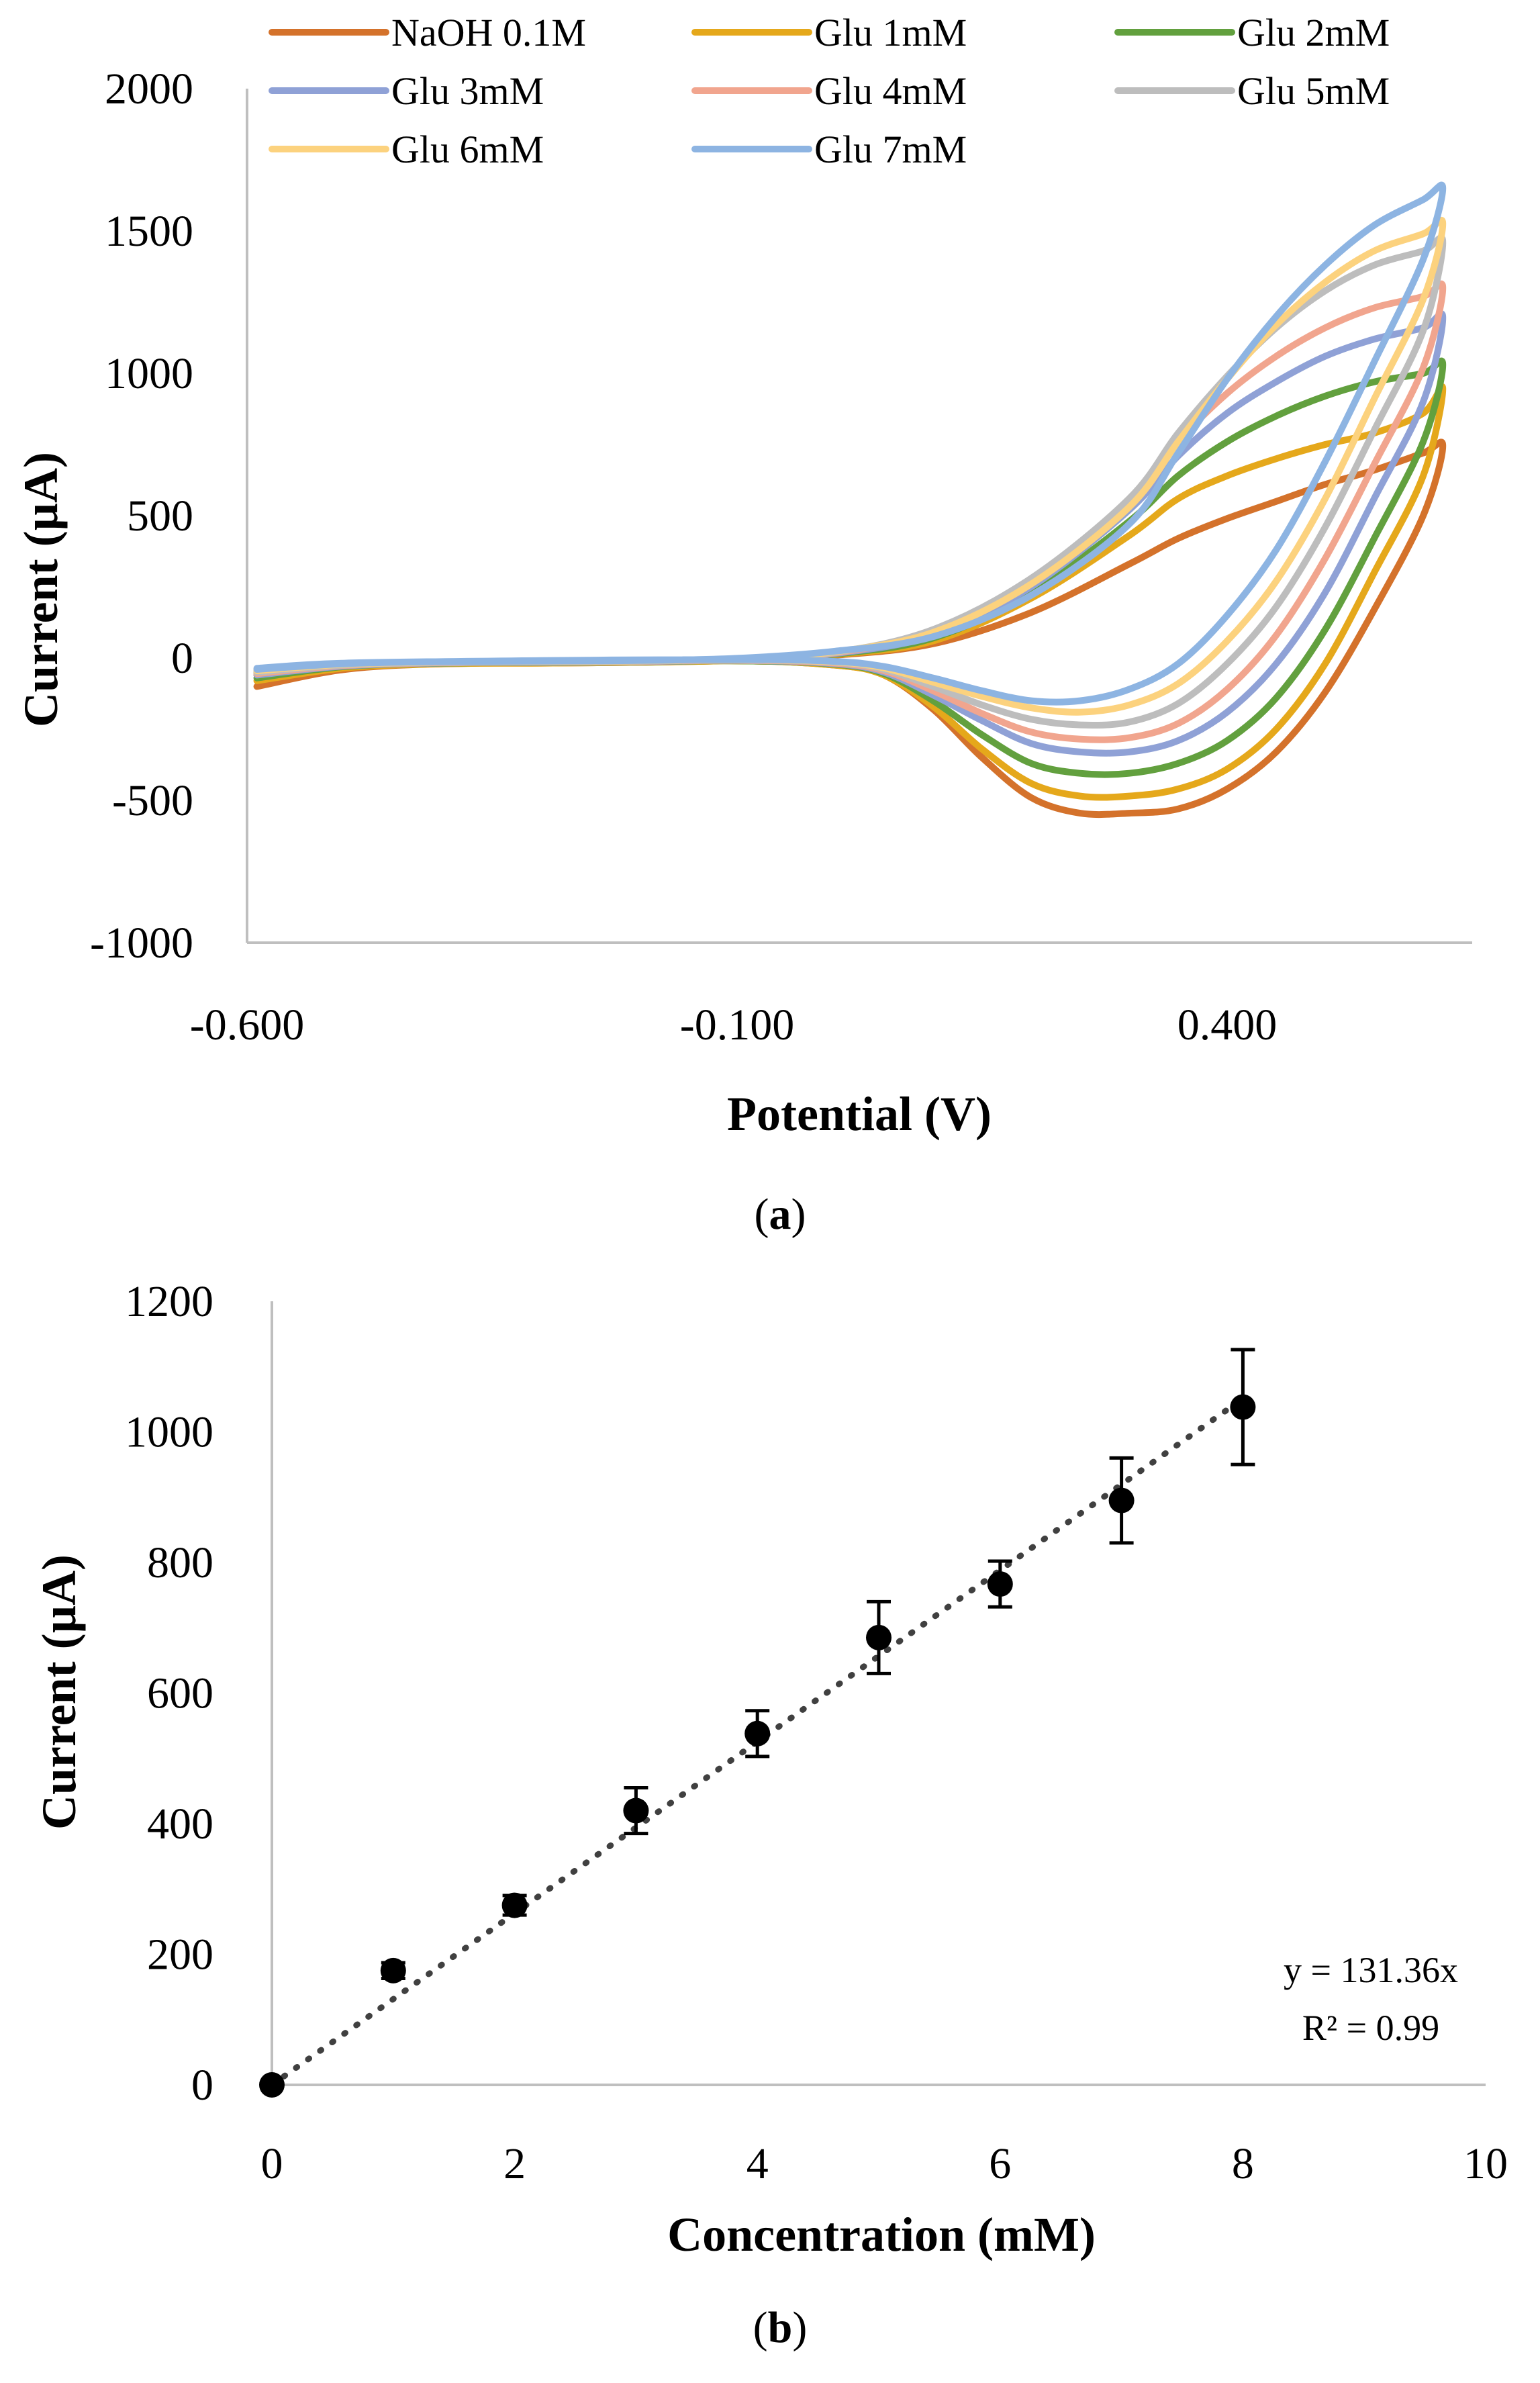 The image size is (1540, 2383). Describe the element at coordinates (149, 232) in the screenshot. I see `cv-y-tick-label: 1500` at that location.